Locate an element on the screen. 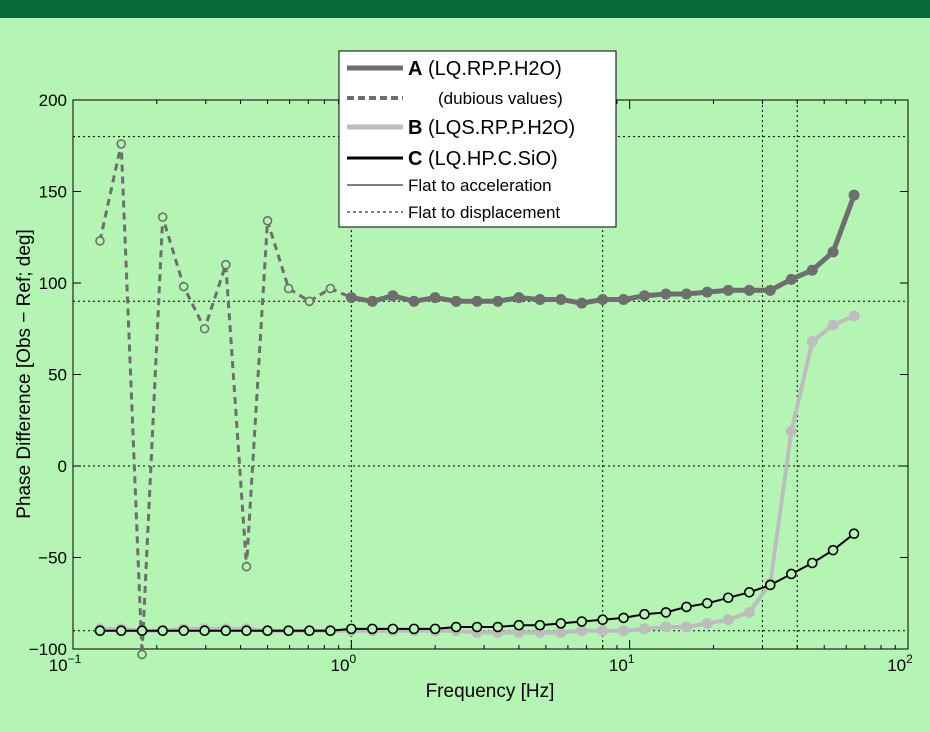  ytick-label: 200 is located at coordinates (53, 100).